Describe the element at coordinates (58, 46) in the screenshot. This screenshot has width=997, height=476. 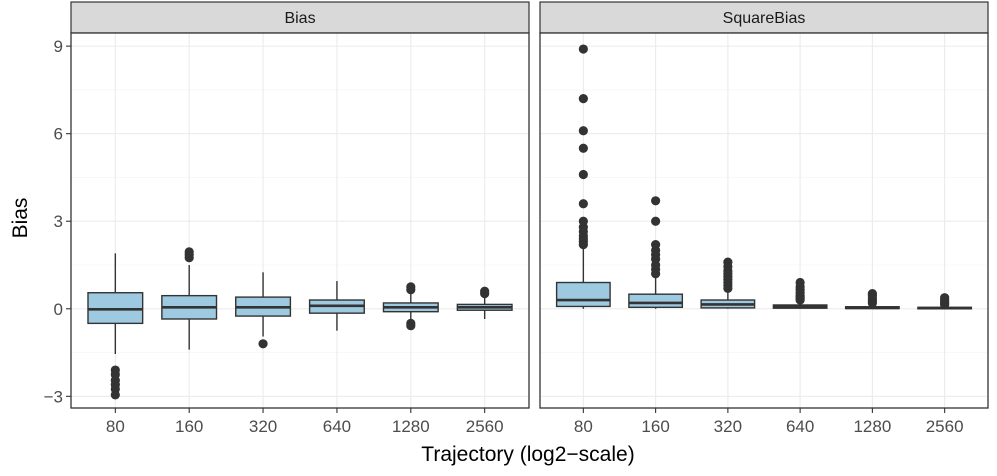
I see `y-tick-label: 9` at that location.